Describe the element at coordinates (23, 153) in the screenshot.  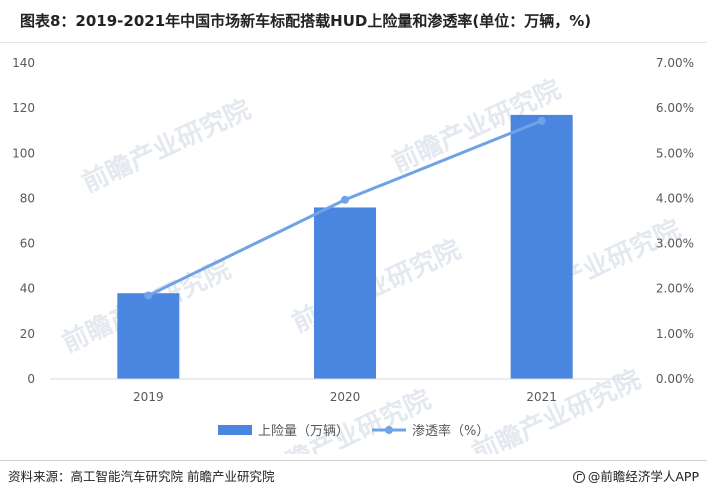
I see `left-tick-label: 100` at that location.